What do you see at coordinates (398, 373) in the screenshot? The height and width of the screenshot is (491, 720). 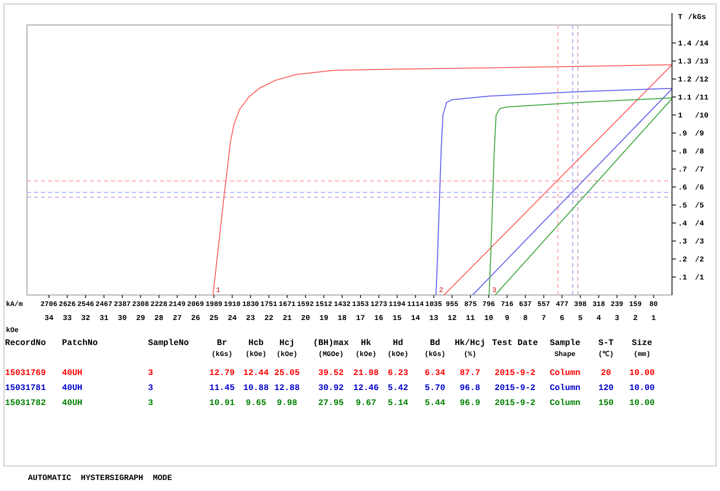 I see `text: 6.23` at bounding box center [398, 373].